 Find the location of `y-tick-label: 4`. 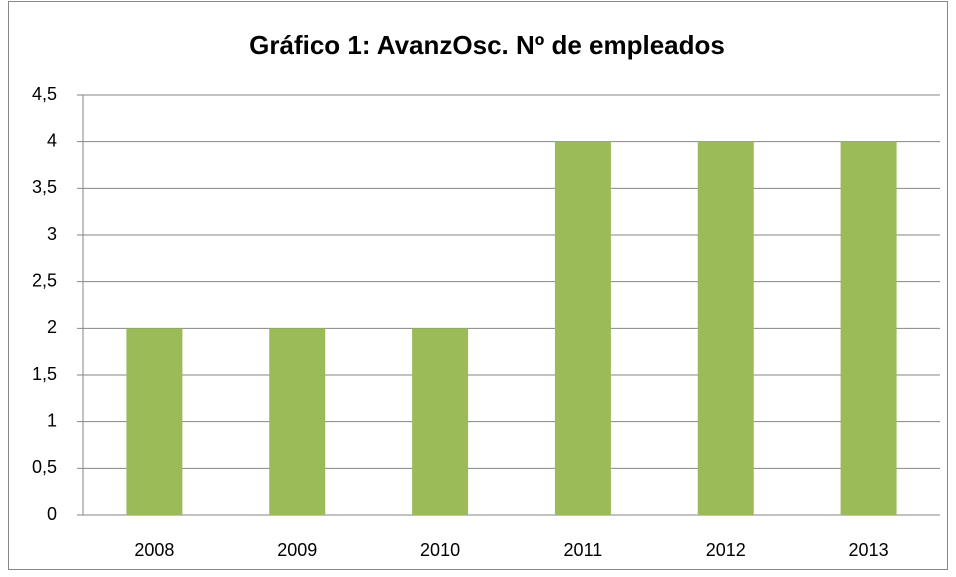

y-tick-label: 4 is located at coordinates (52, 140).